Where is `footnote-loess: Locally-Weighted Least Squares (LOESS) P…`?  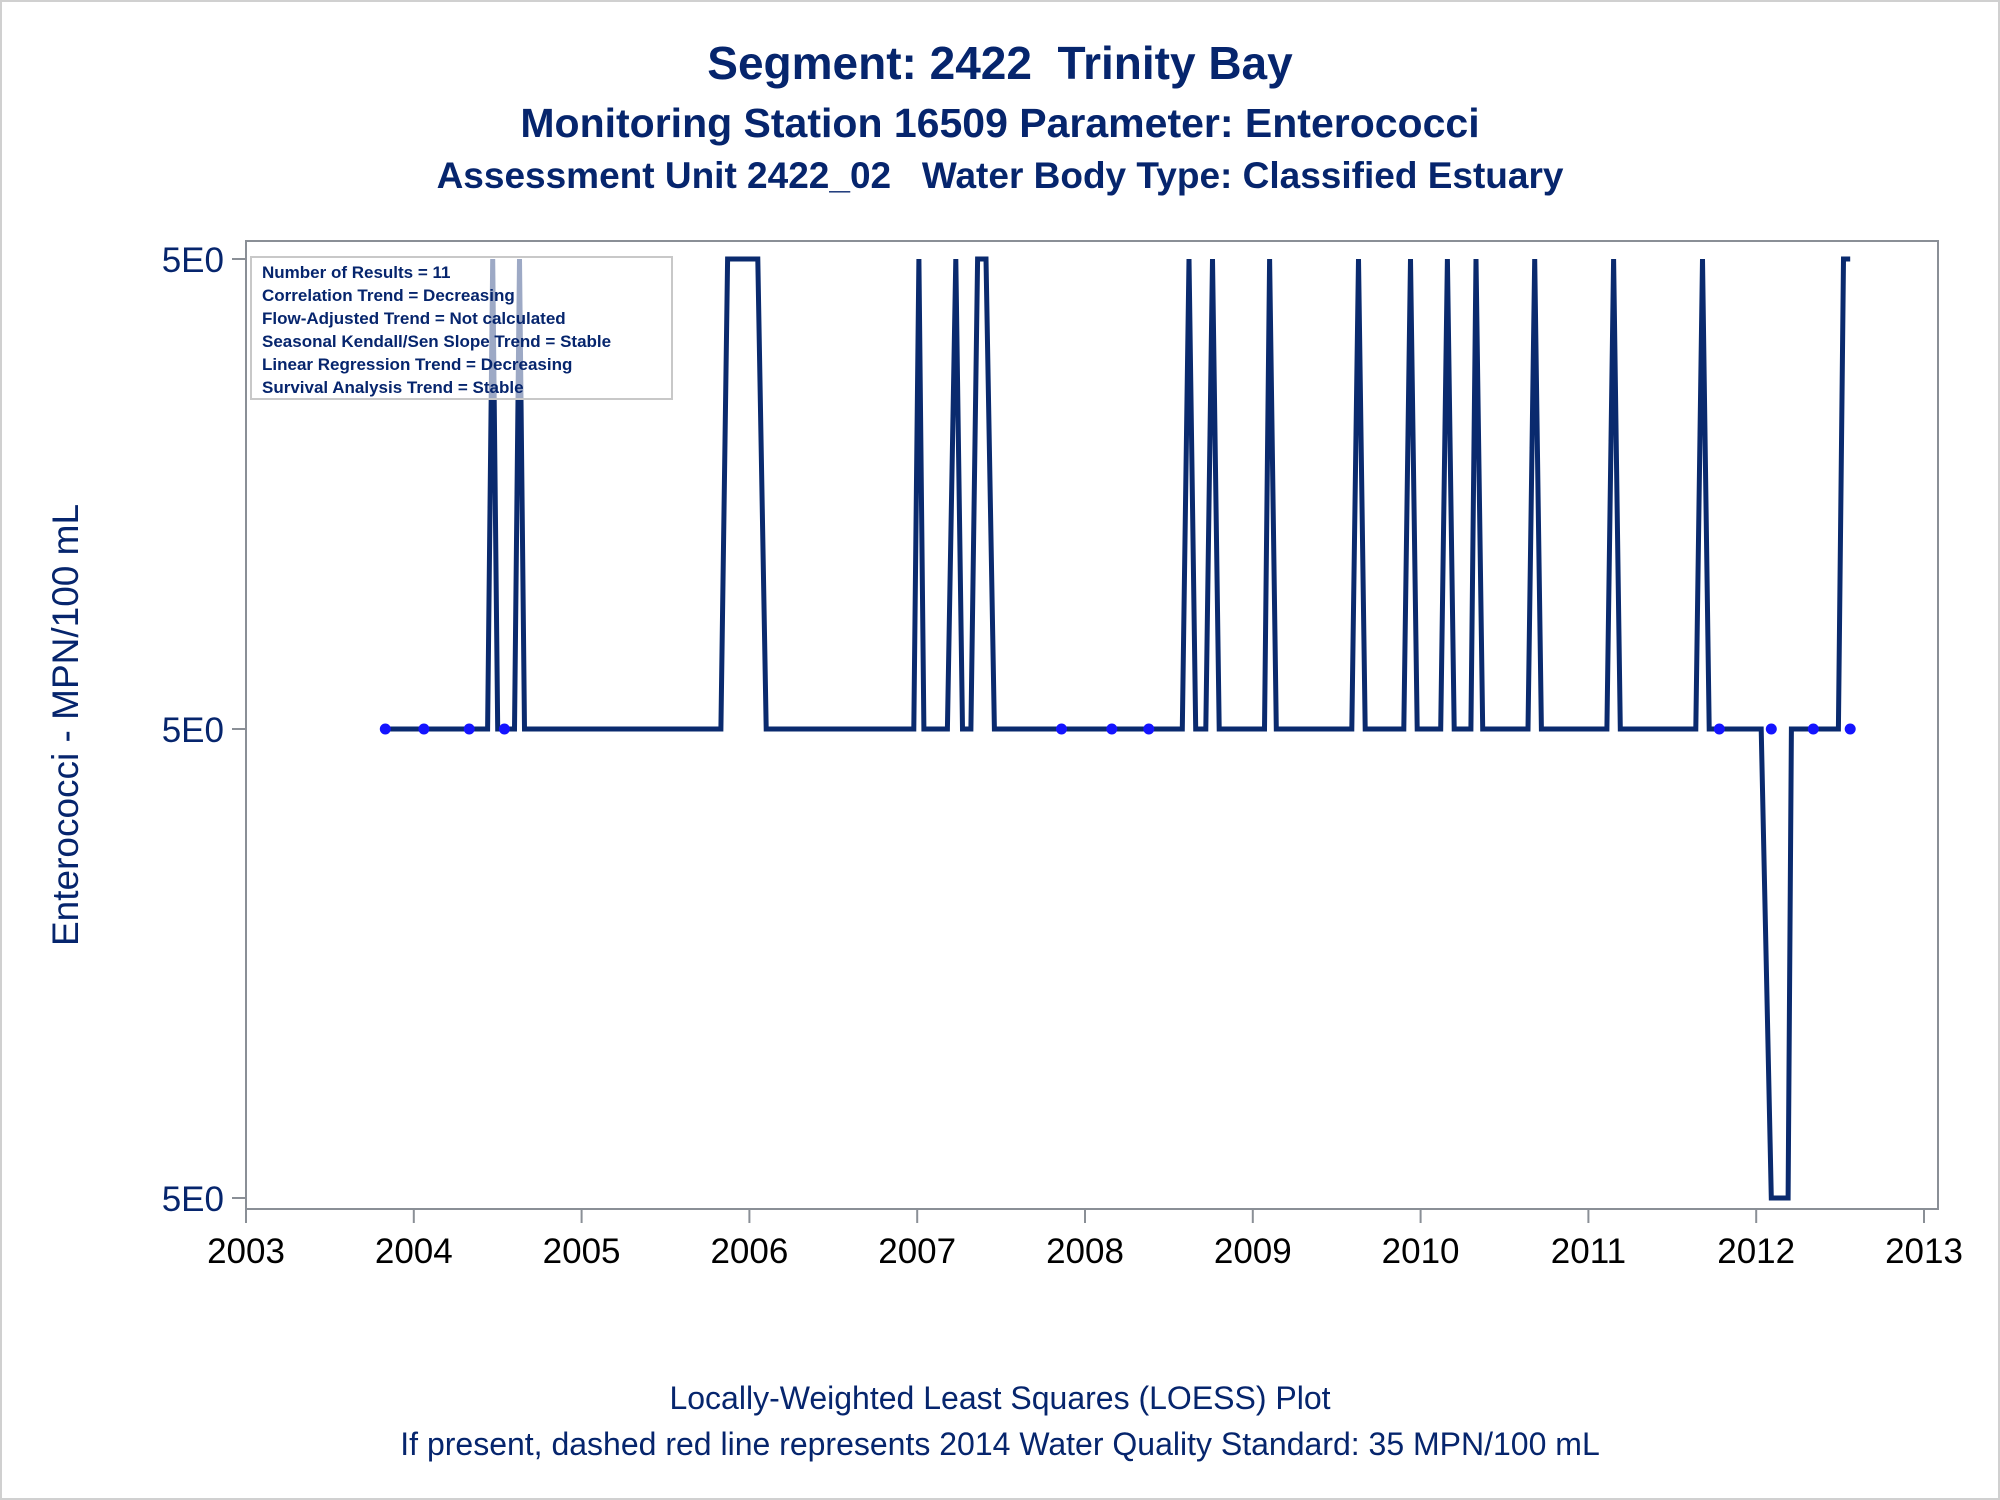 footnote-loess: Locally-Weighted Least Squares (LOESS) P… is located at coordinates (1000, 1398).